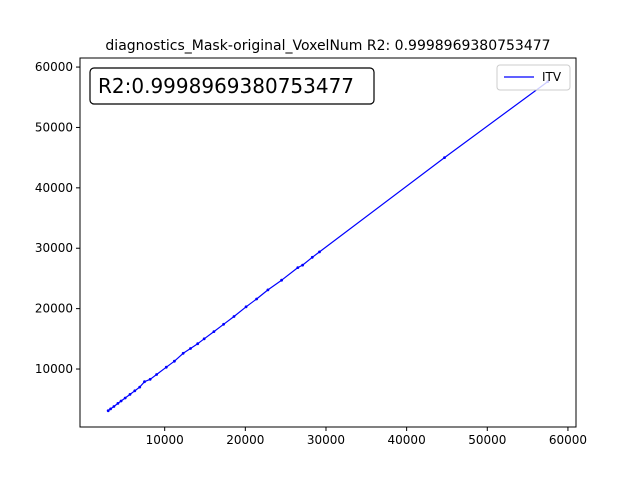  I want to click on y-tick-label: 40000, so click(54, 188).